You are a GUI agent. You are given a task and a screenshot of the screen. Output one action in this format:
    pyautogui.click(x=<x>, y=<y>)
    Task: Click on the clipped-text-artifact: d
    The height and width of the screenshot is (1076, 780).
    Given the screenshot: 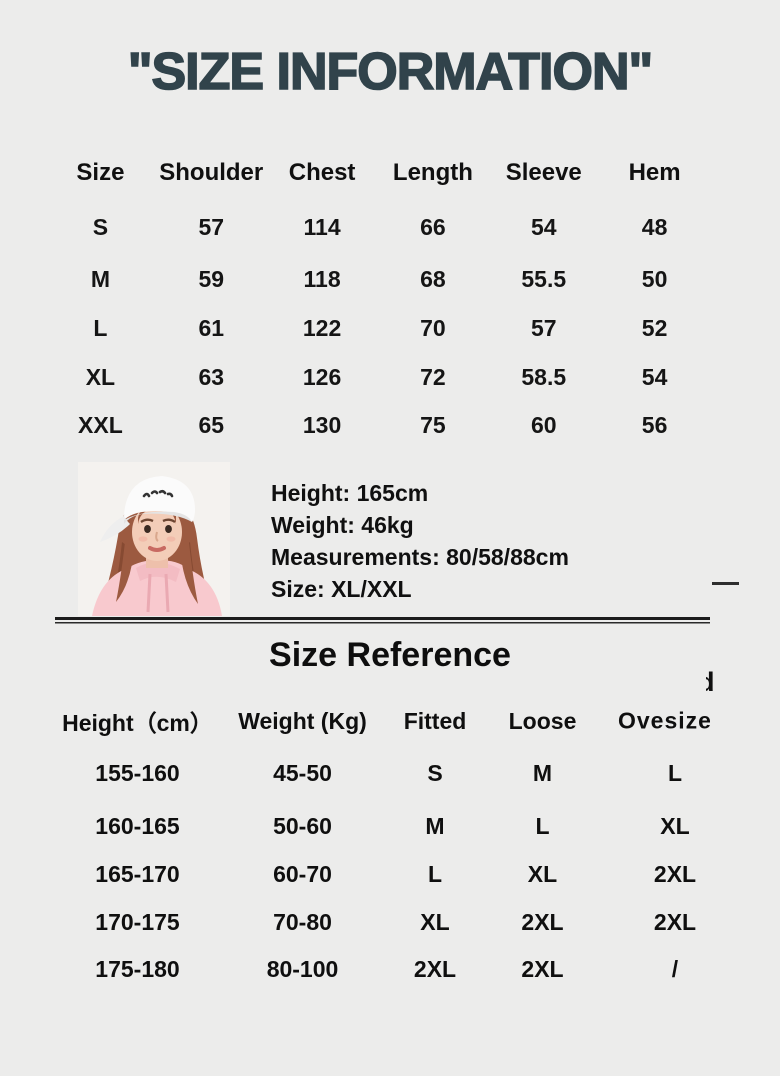 What is the action you would take?
    pyautogui.click(x=713, y=682)
    